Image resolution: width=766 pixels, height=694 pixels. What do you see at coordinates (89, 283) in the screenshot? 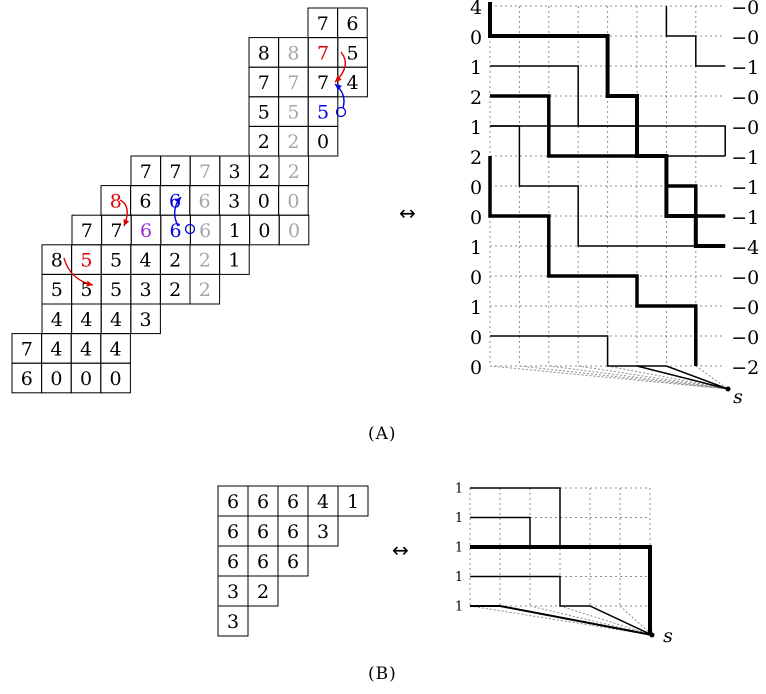
I see `slide-arrow-red-head` at bounding box center [89, 283].